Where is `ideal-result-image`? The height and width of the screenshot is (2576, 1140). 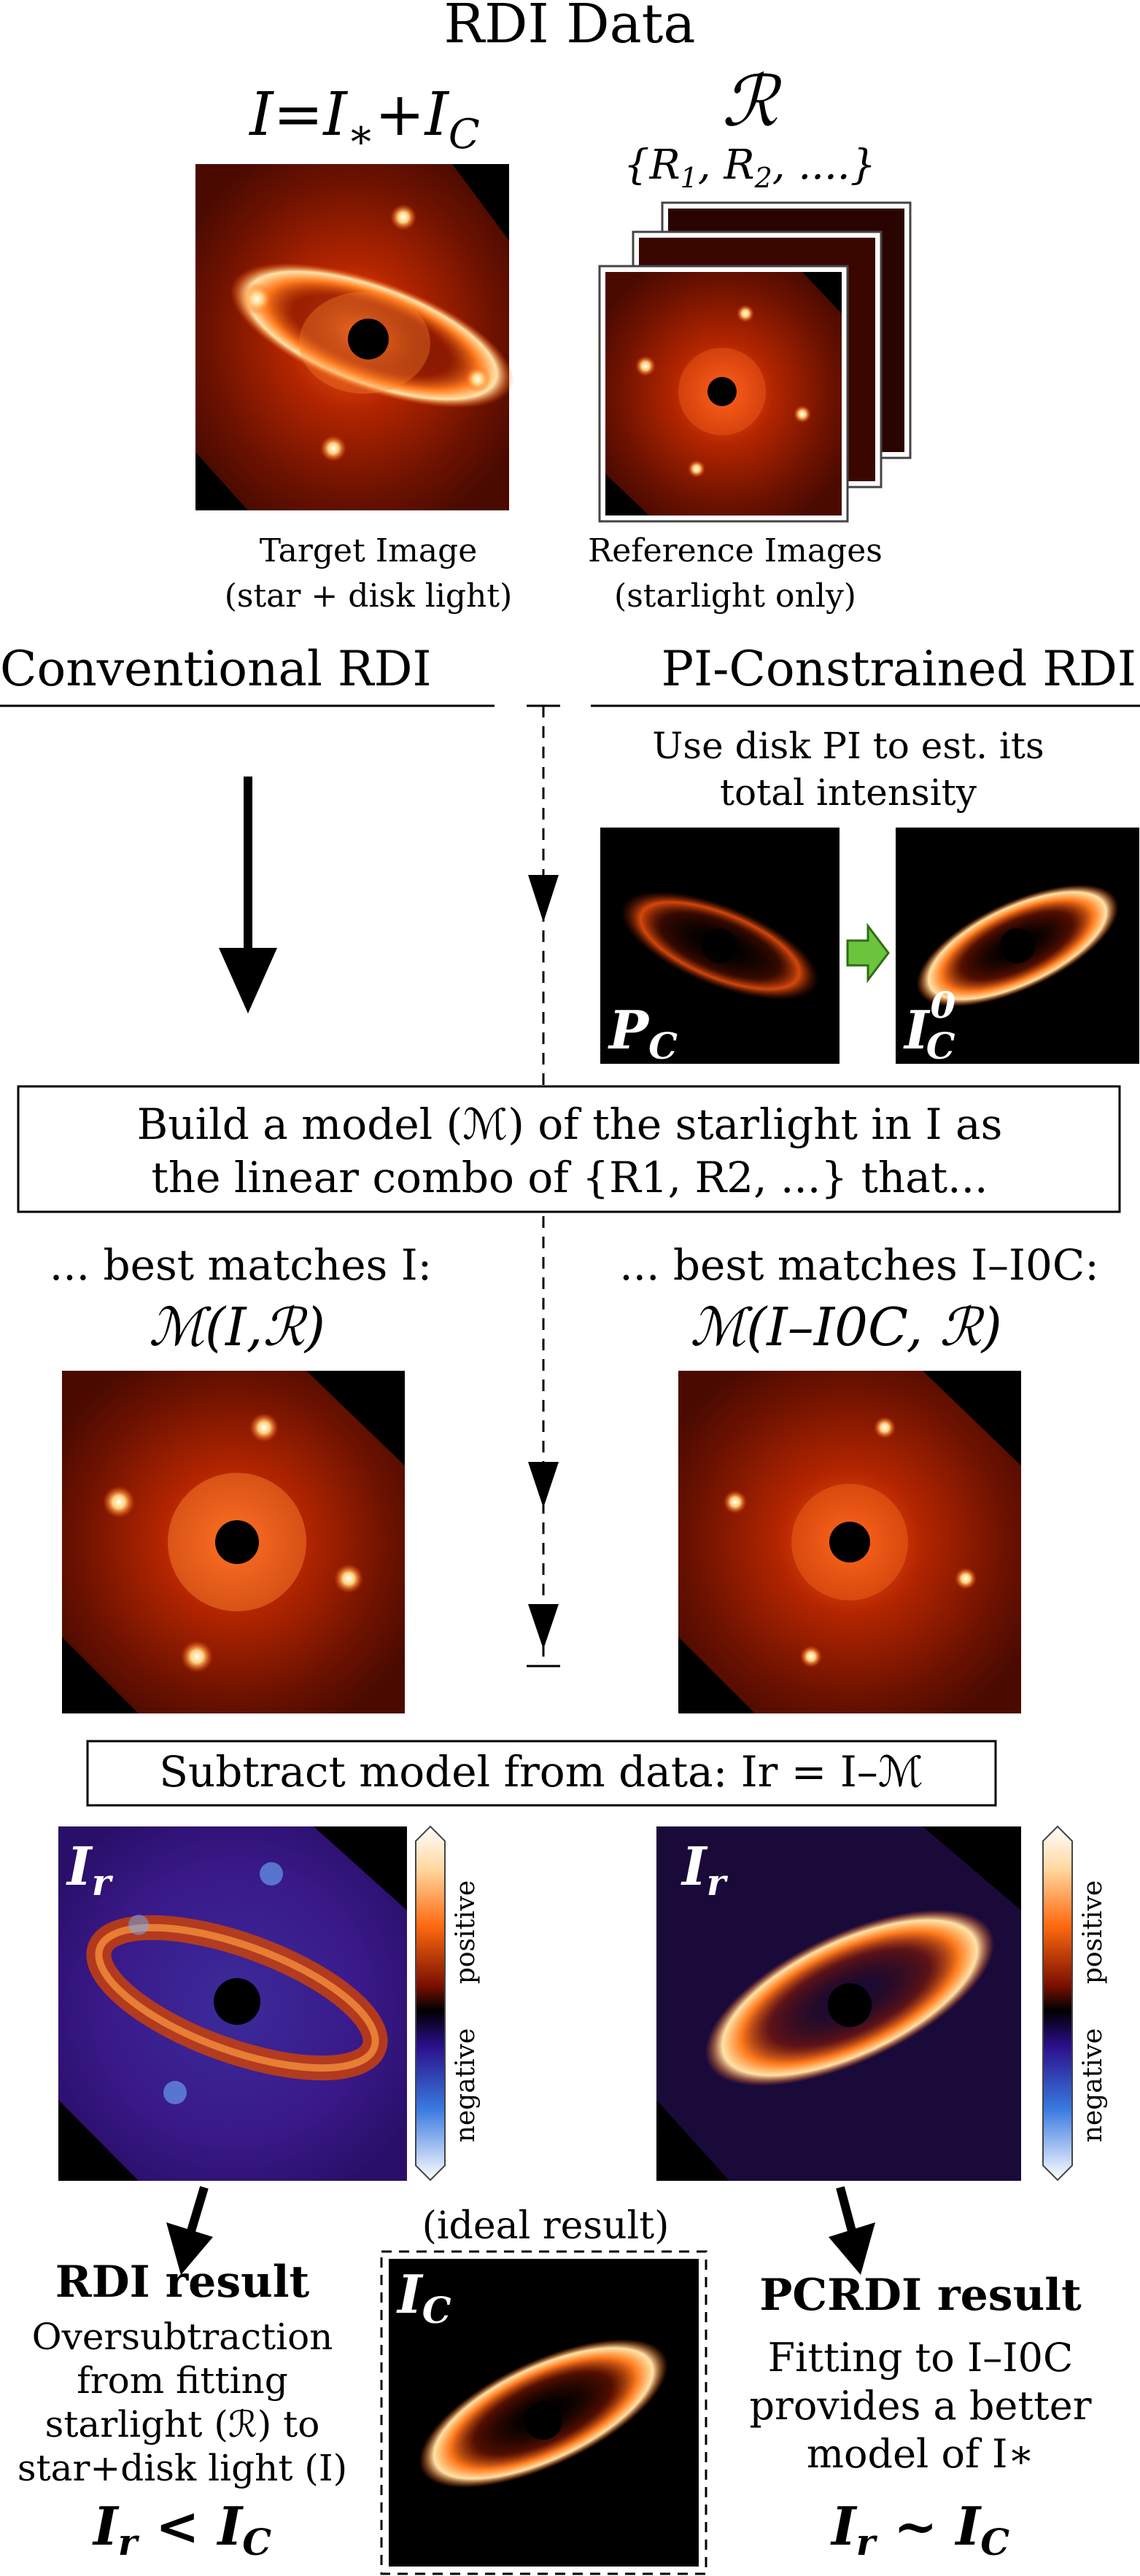
ideal-result-image is located at coordinates (544, 2413).